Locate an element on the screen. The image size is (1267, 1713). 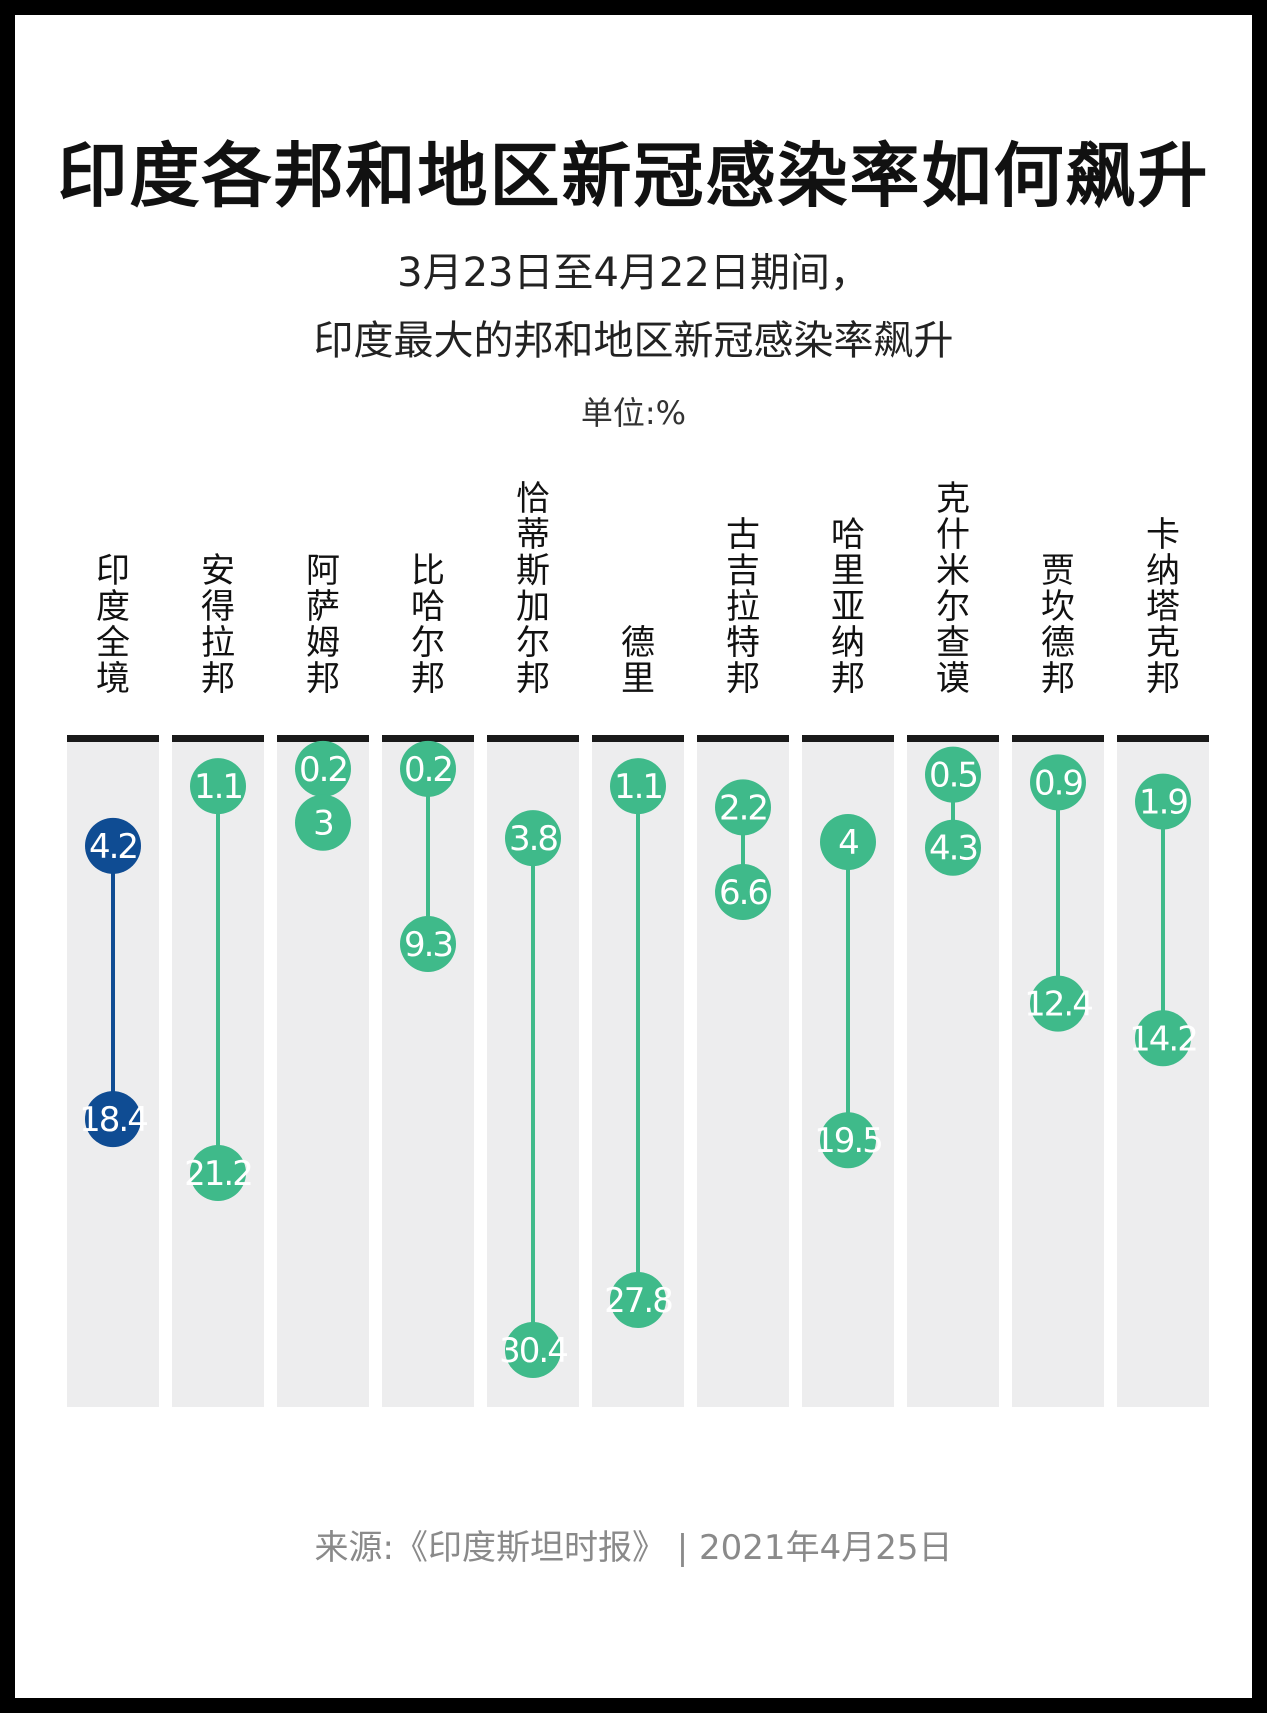
start-value-label: 1.9 is located at coordinates (1163, 803).